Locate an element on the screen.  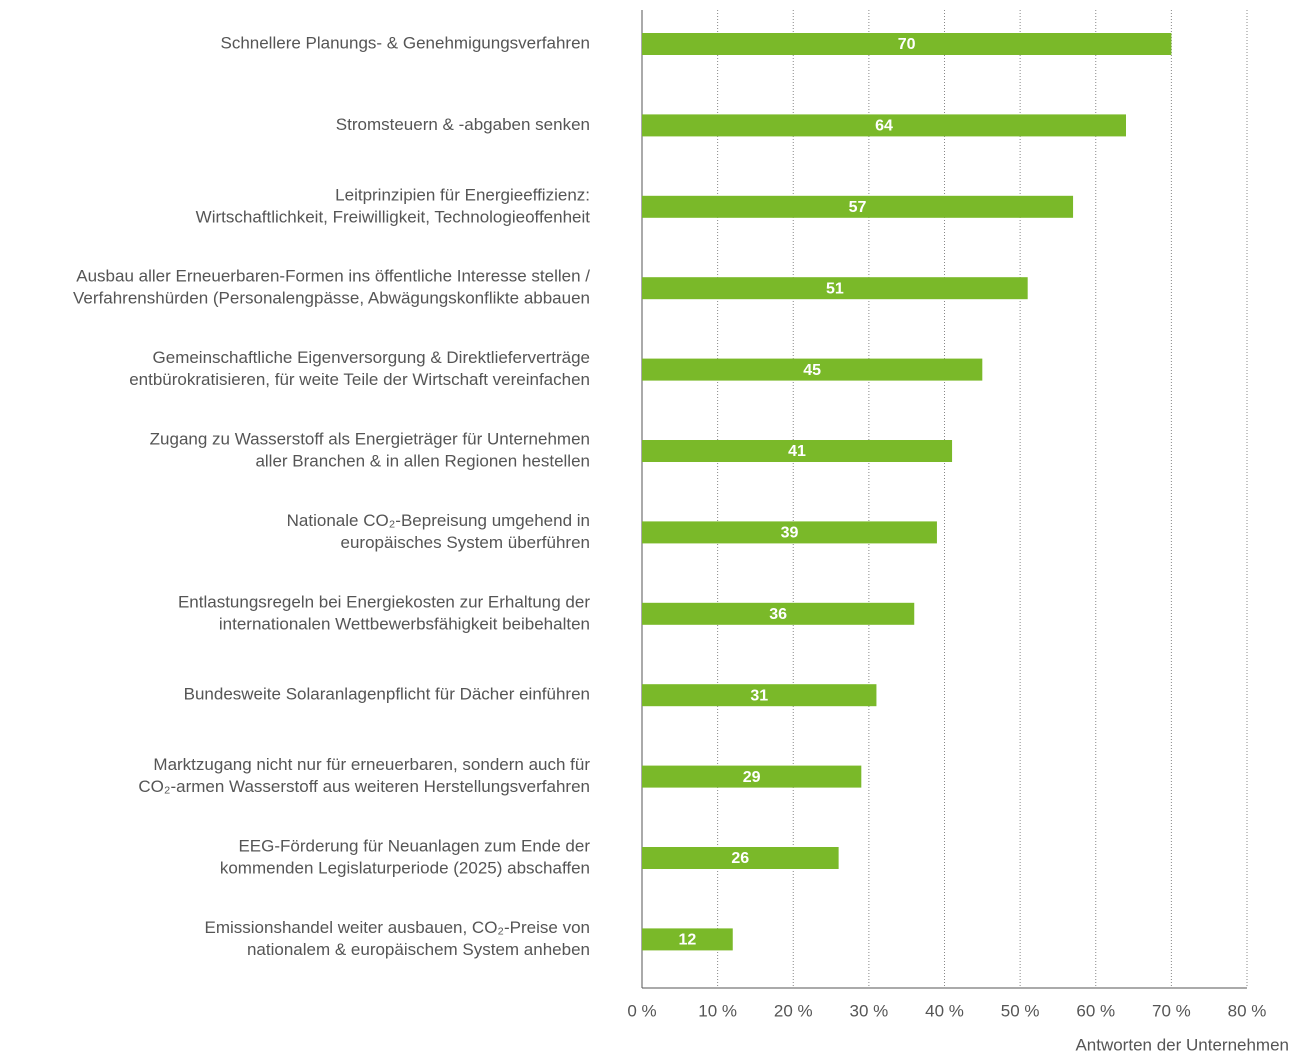
x-tick-label: 20 % is located at coordinates (793, 1010).